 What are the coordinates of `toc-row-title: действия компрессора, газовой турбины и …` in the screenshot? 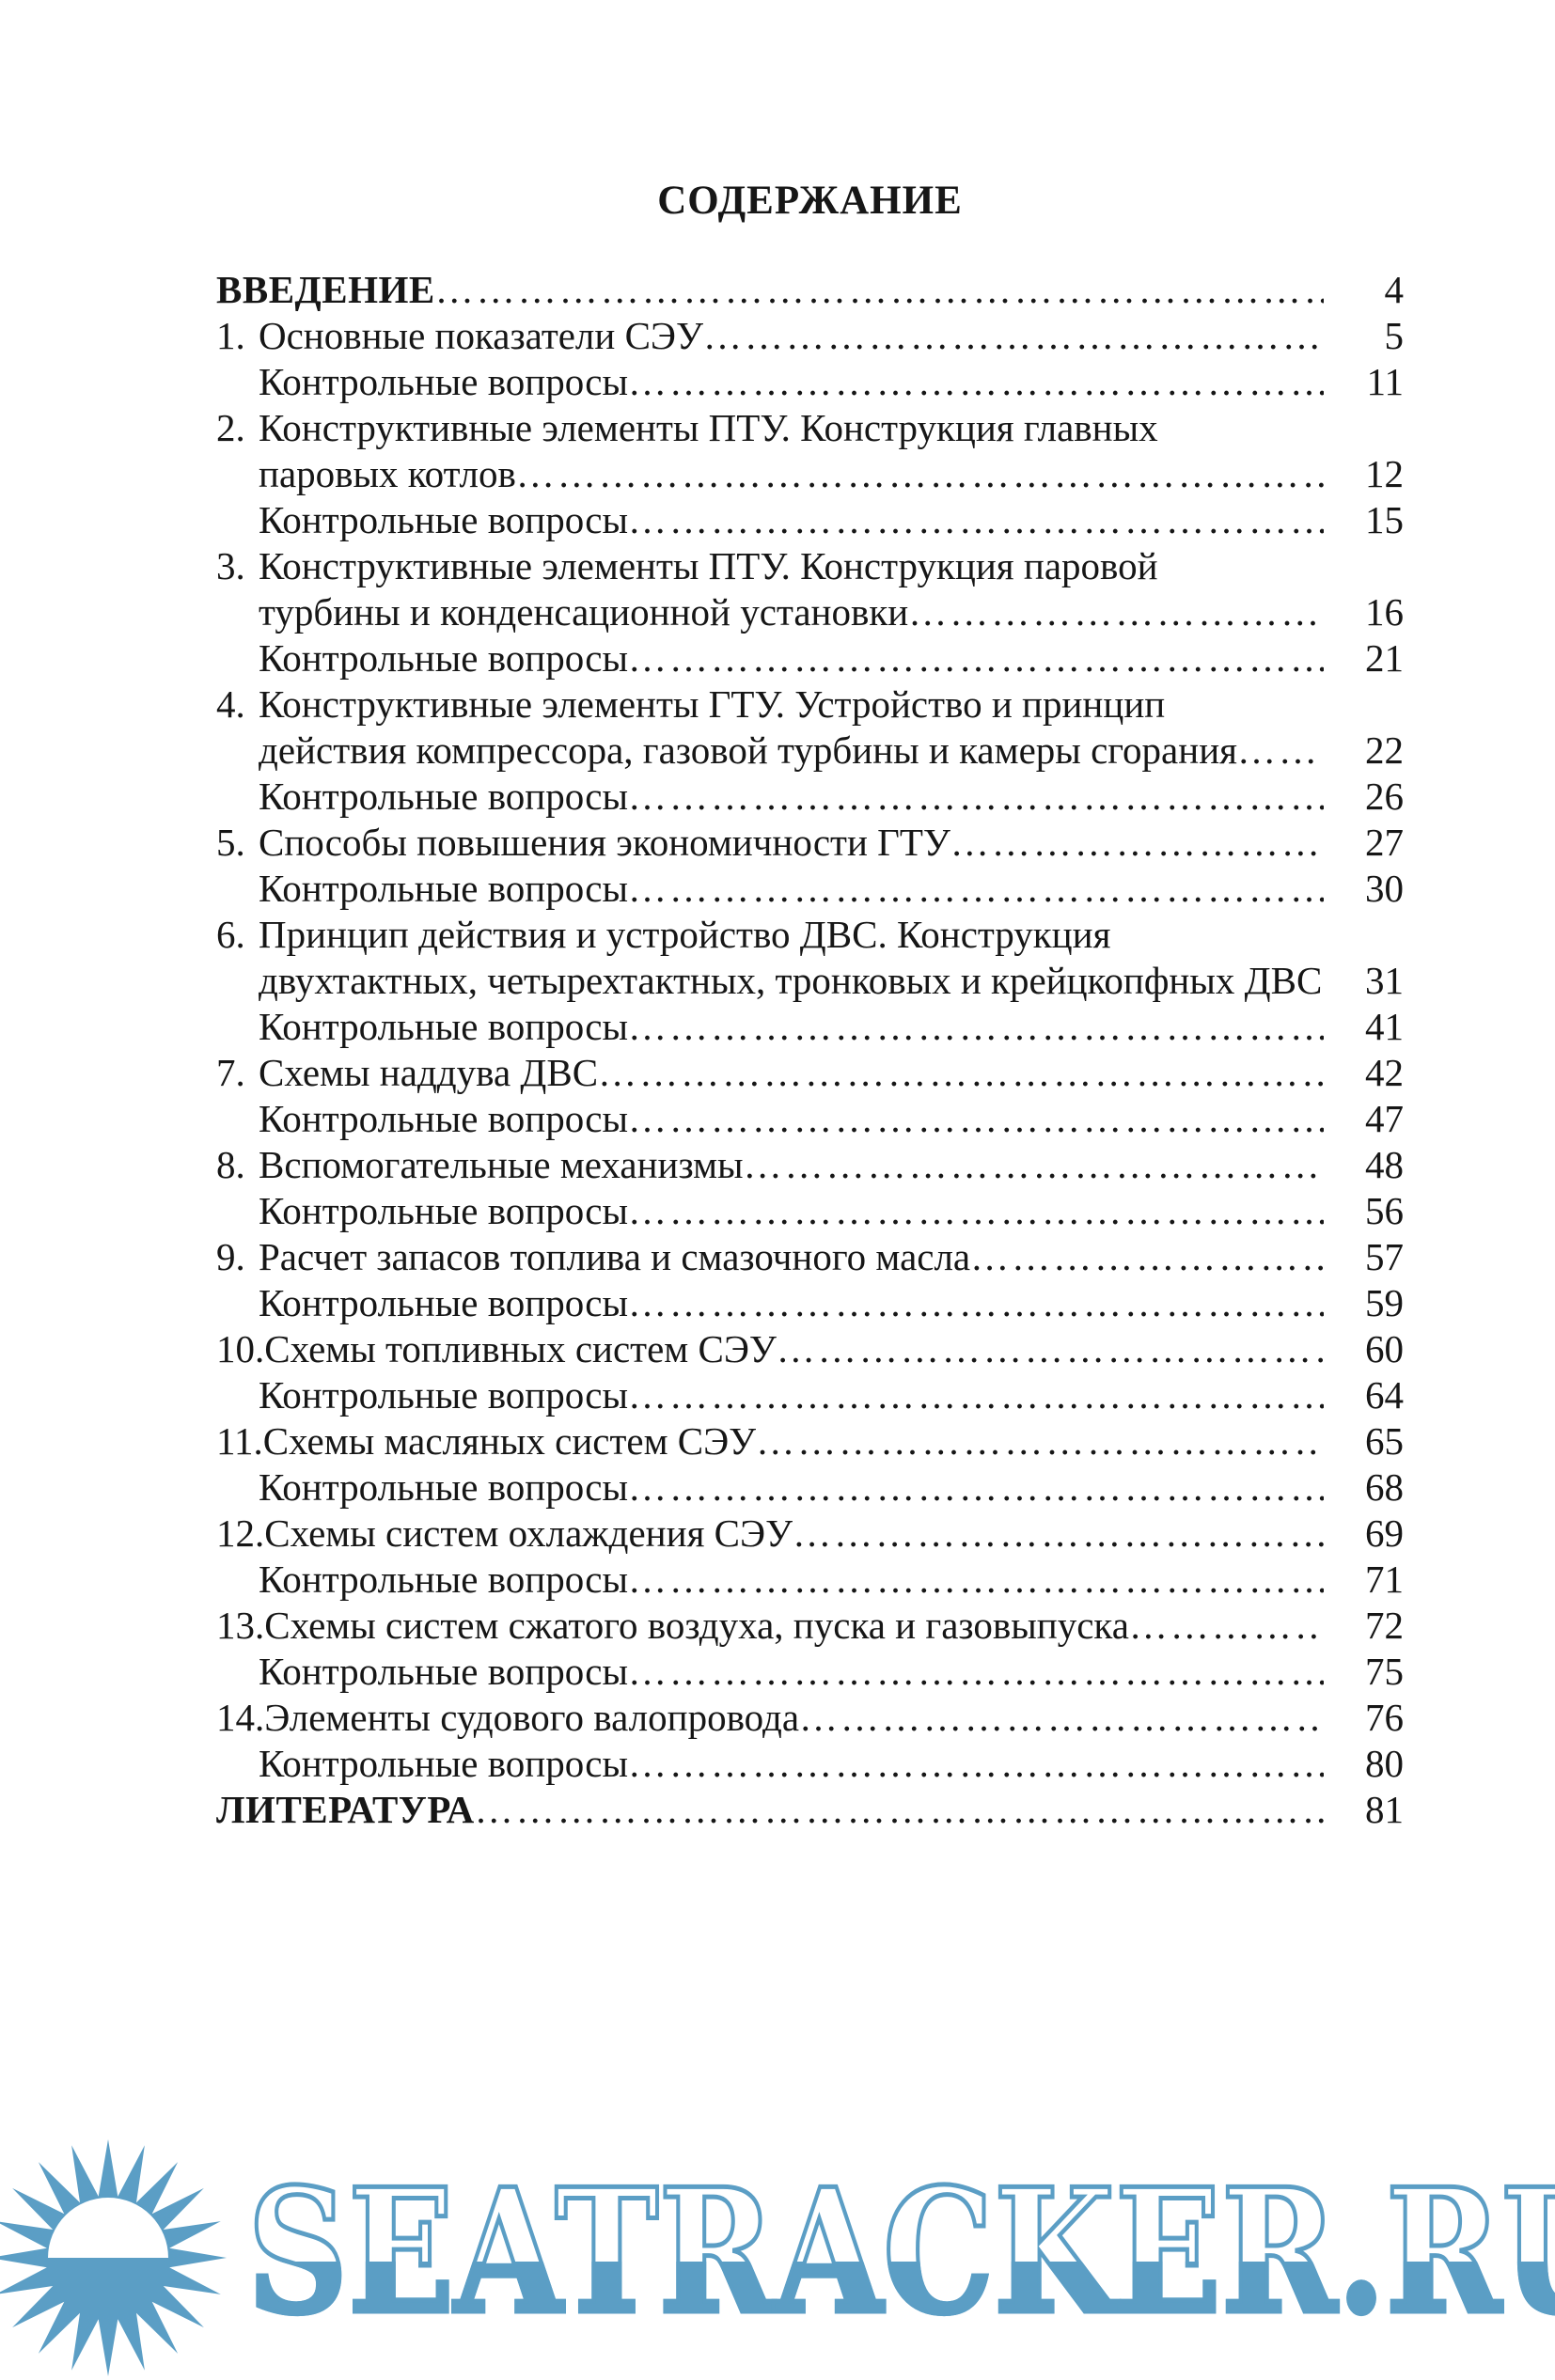 It's located at (748, 750).